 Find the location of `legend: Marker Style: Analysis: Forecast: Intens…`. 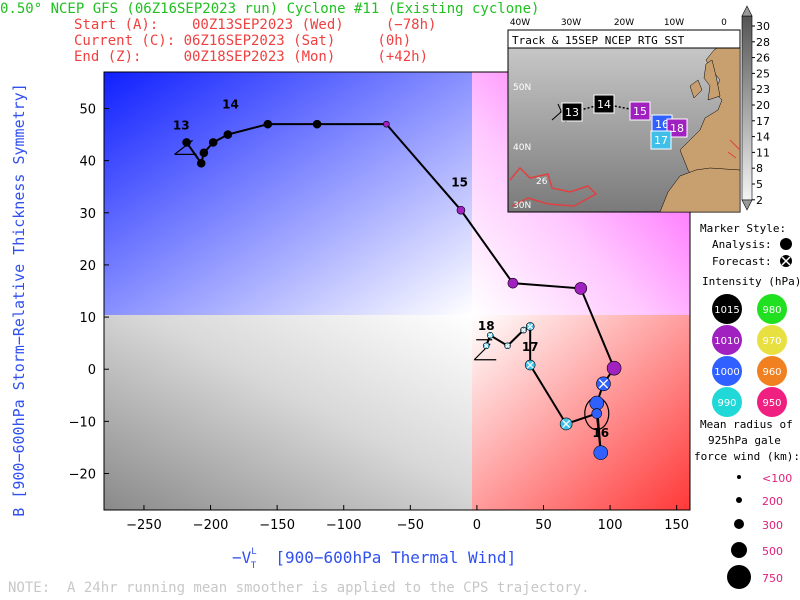

legend: Marker Style: Analysis: Forecast: Intens… is located at coordinates (747, 403).